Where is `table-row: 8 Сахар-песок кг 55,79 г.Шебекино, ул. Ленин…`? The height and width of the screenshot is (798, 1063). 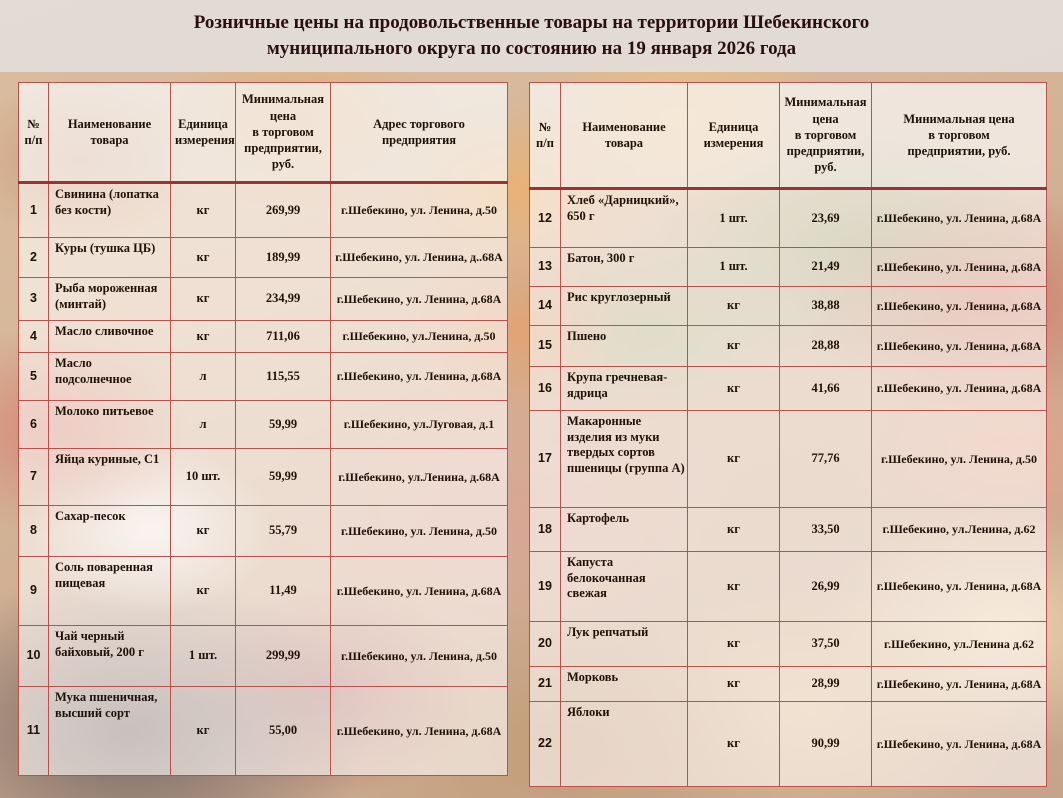 table-row: 8 Сахар-песок кг 55,79 г.Шебекино, ул. Ленин… is located at coordinates (263, 531).